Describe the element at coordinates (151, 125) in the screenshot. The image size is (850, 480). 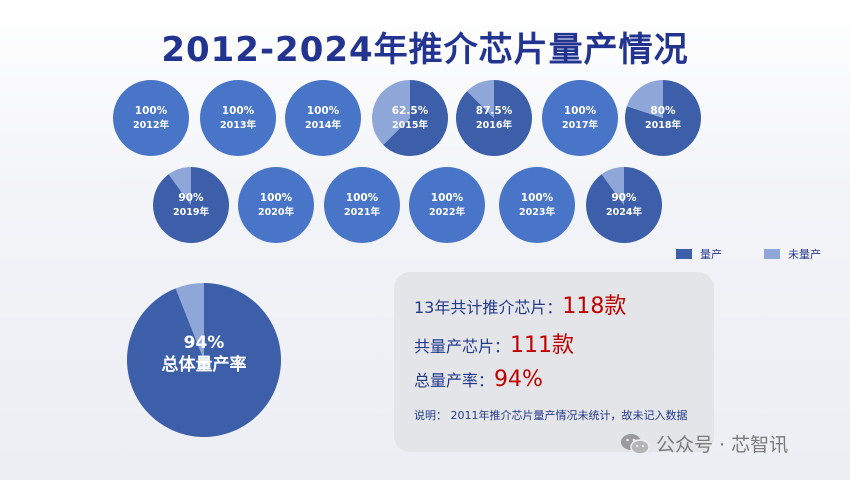
I see `pie-2012-year: 2012年` at that location.